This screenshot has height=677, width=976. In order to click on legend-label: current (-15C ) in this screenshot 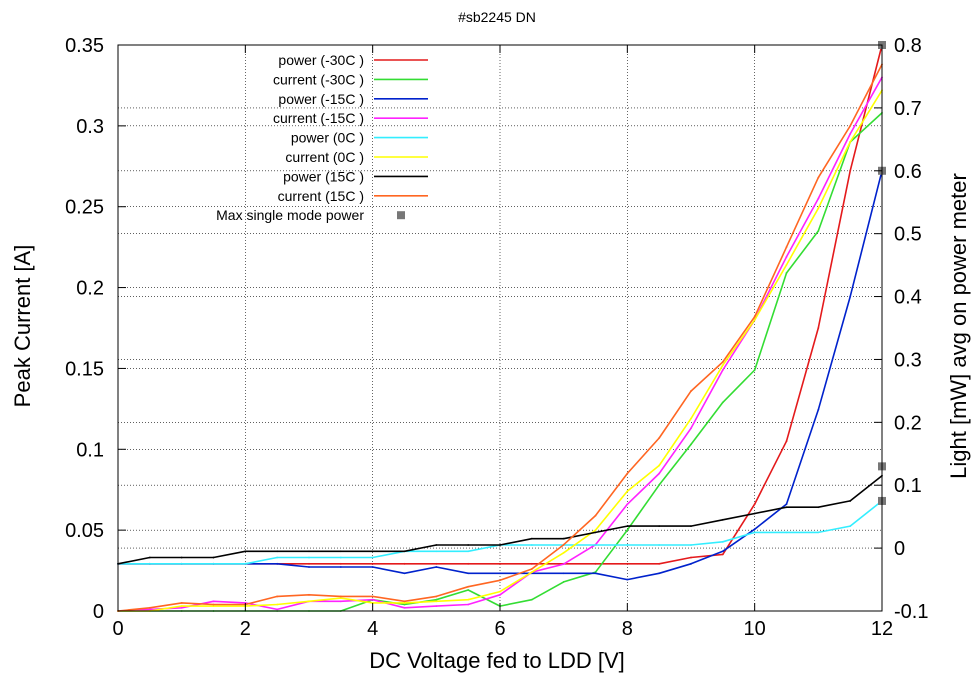, I will do `click(318, 118)`.